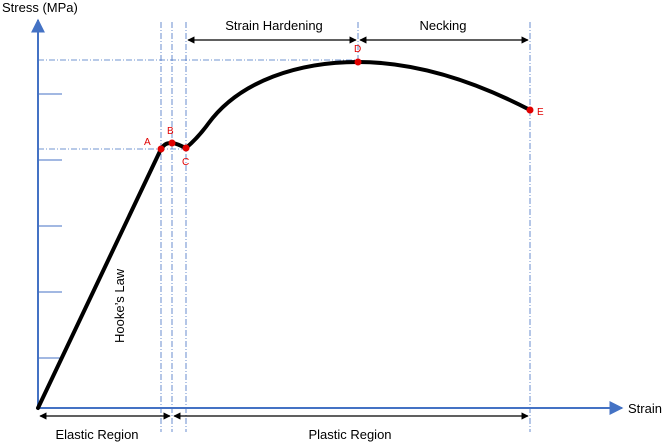 The height and width of the screenshot is (444, 664). I want to click on point-a-marker, so click(161, 149).